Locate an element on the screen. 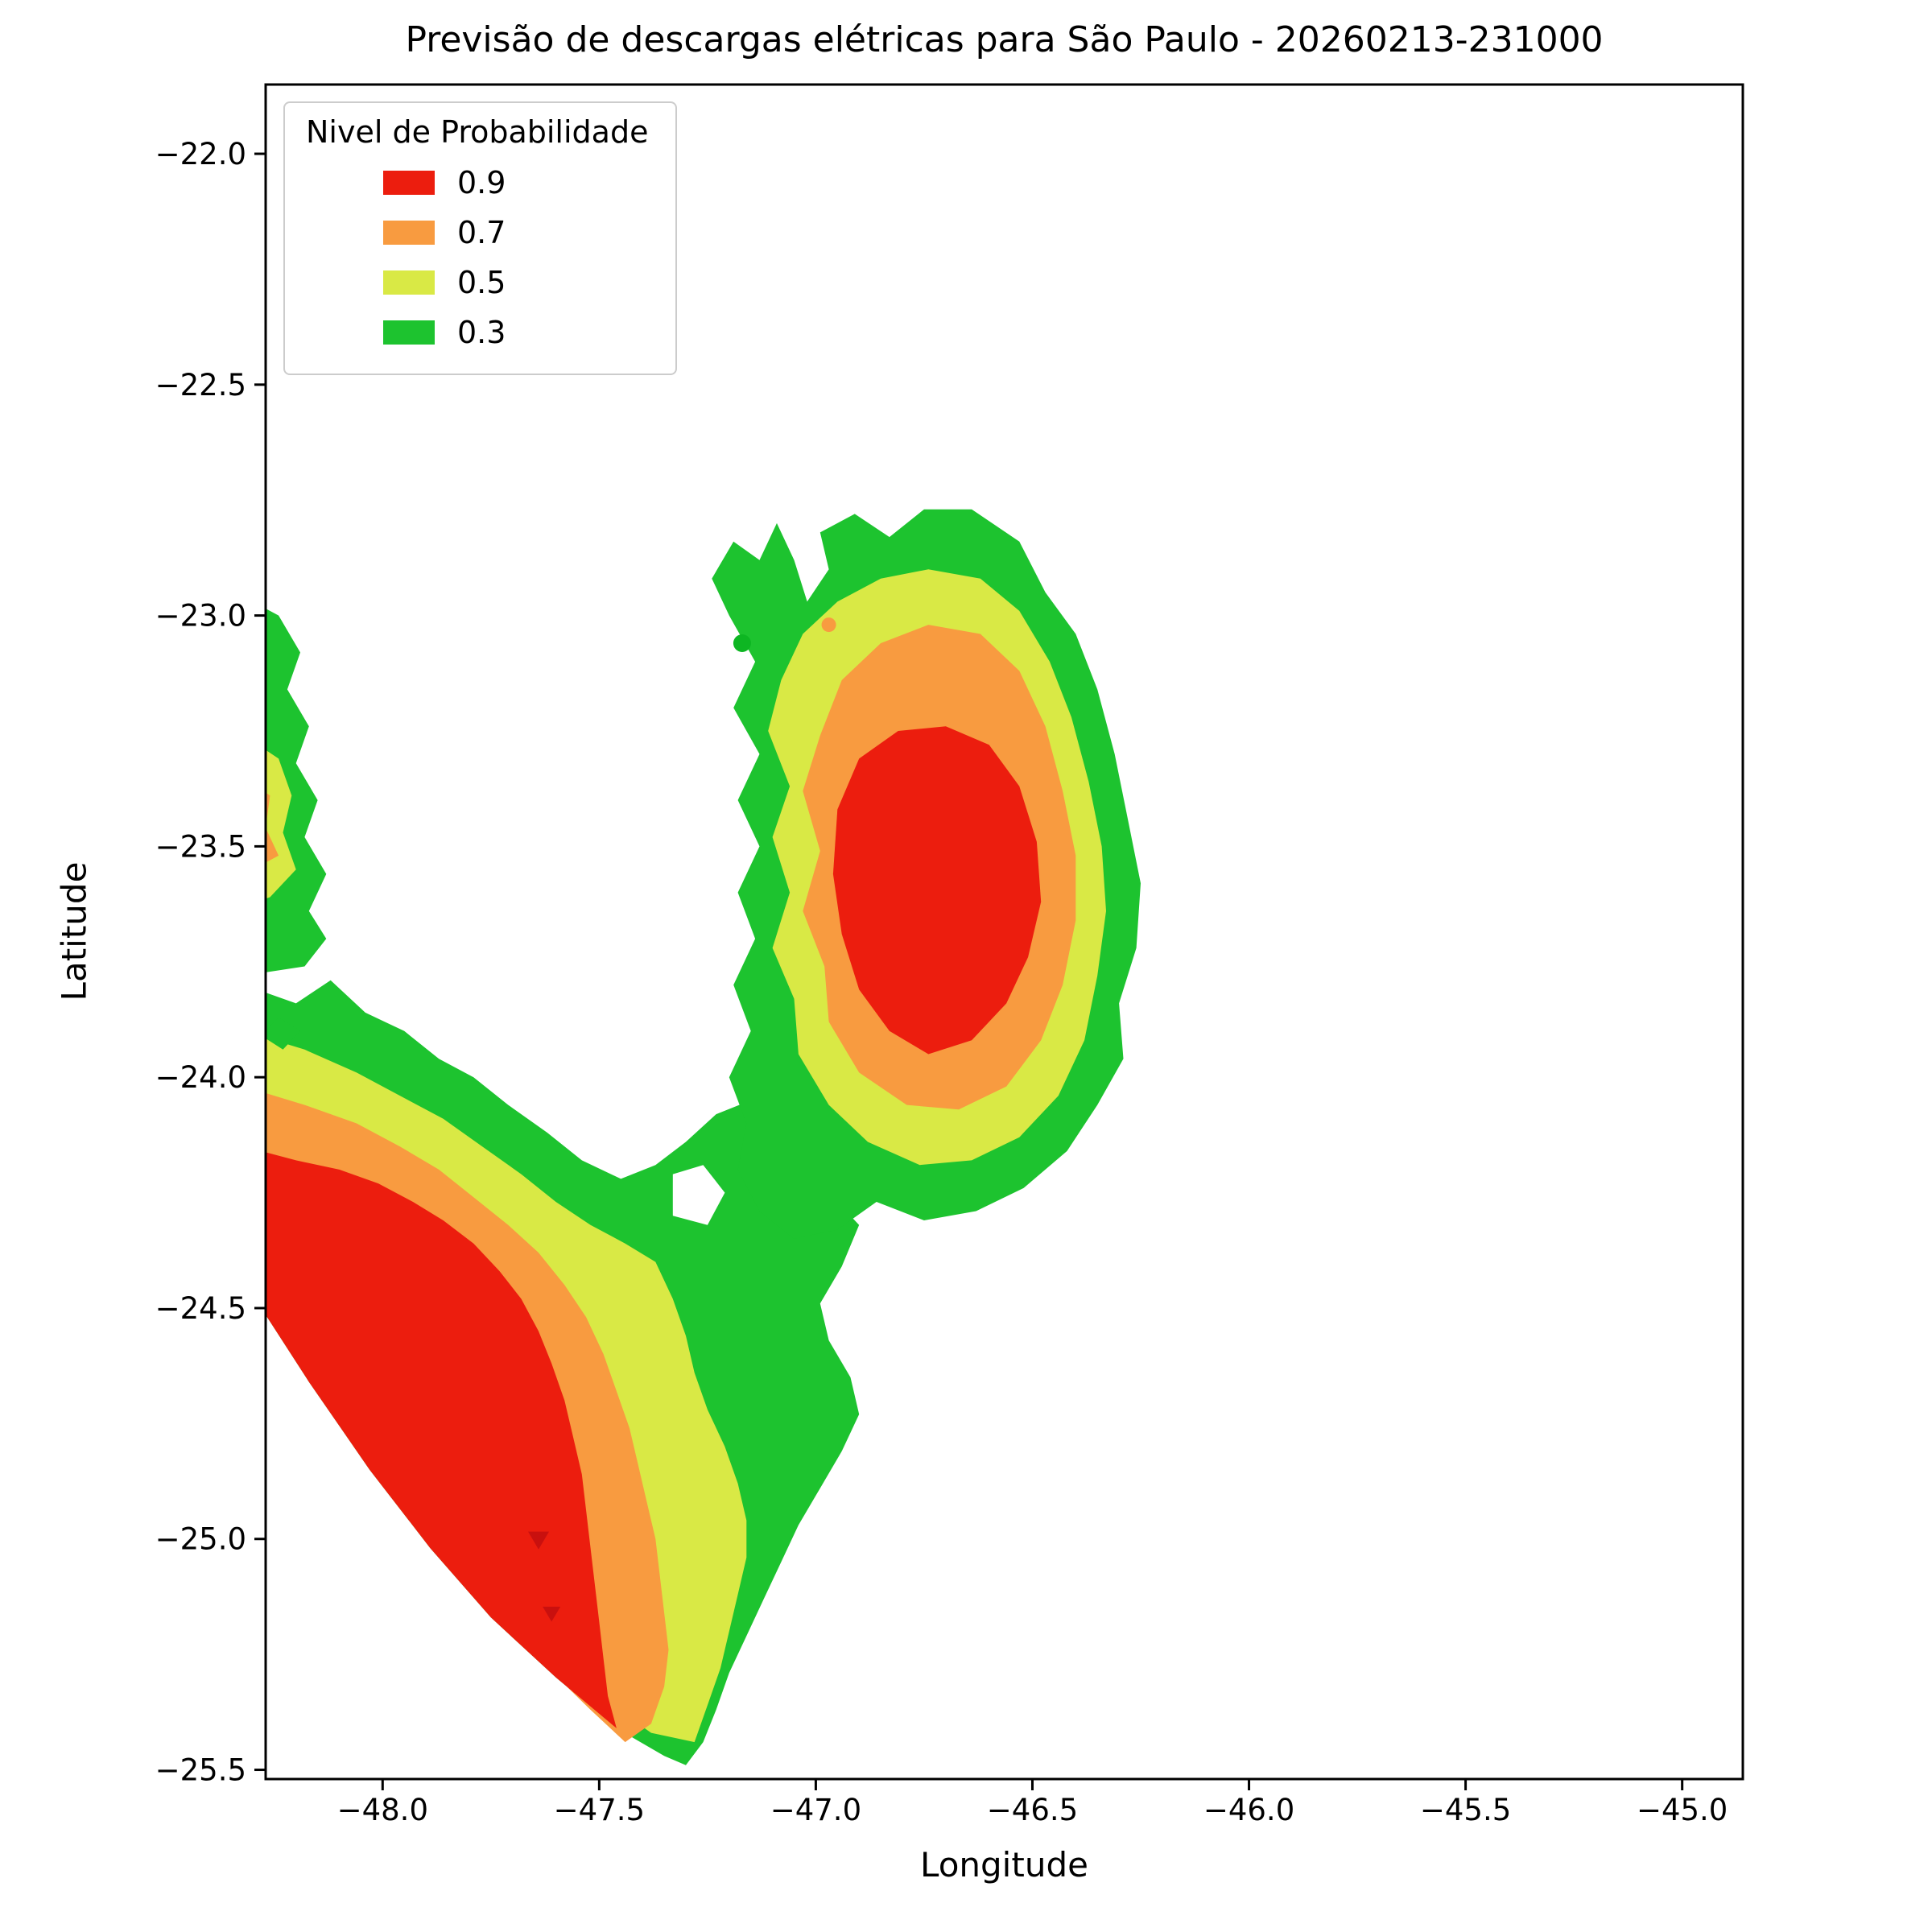 The image size is (1932, 1932). legend-items: 0.9 0.7 0.5 0.3 is located at coordinates (477, 257).